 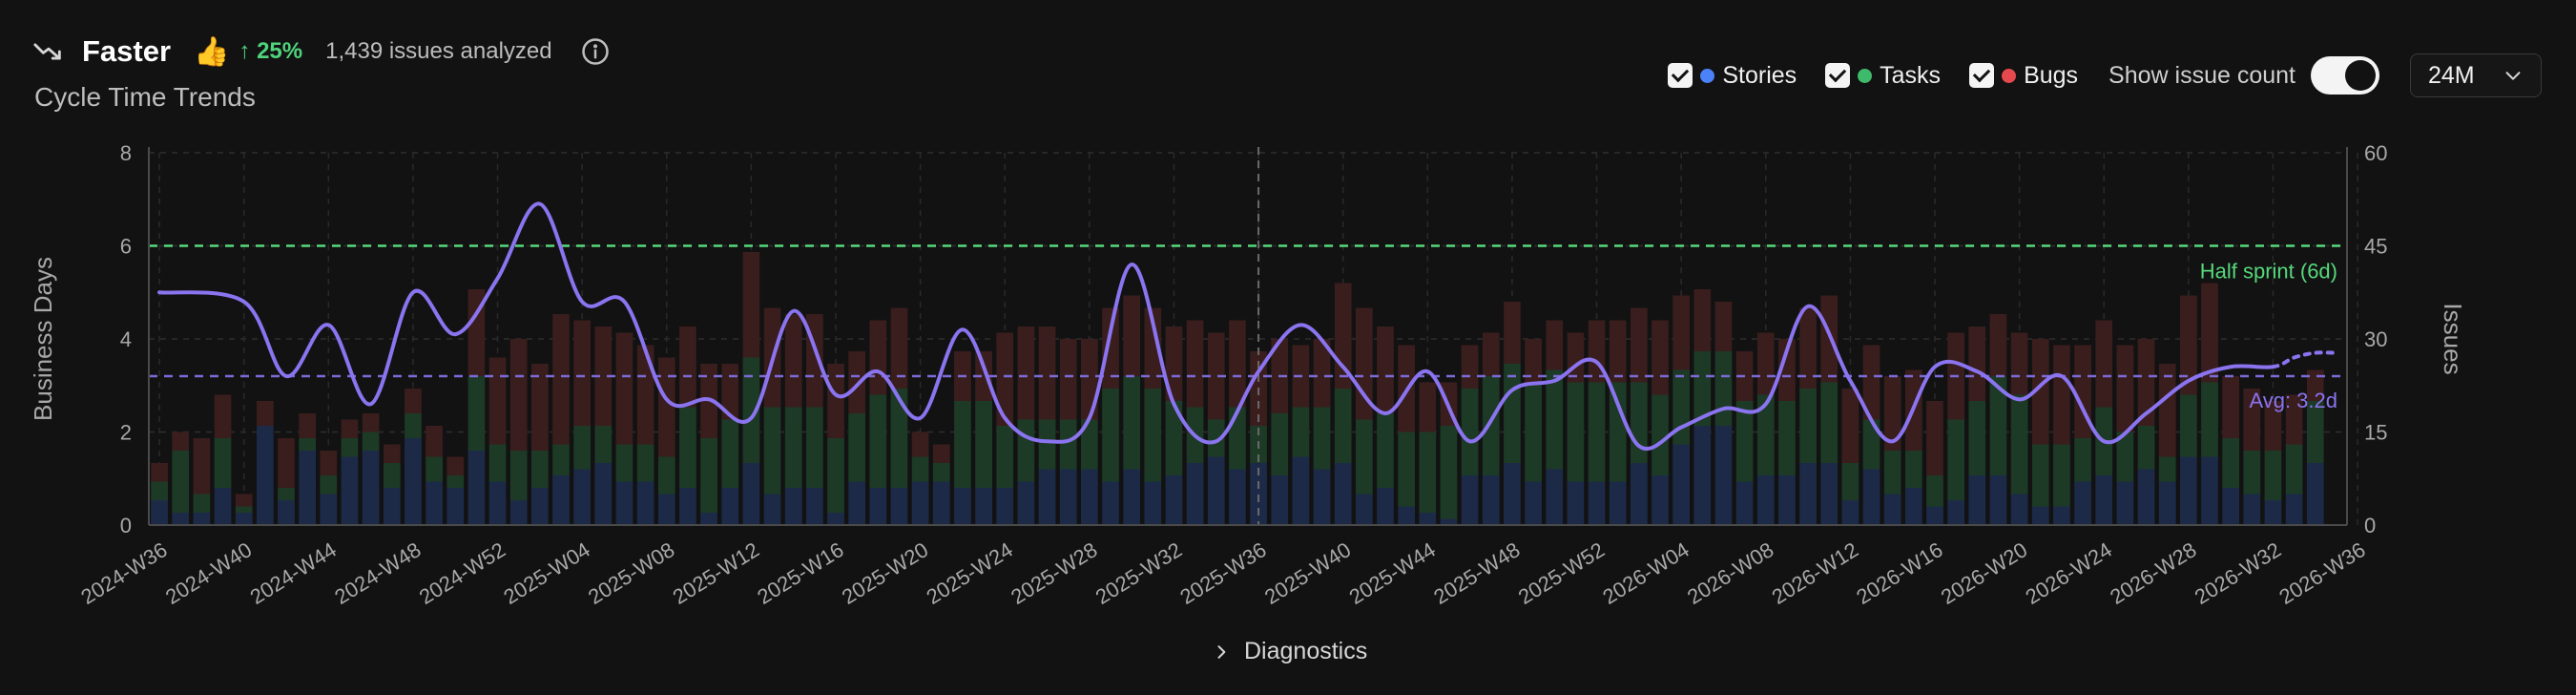 I want to click on filter-stories: Stories, so click(x=1732, y=76).